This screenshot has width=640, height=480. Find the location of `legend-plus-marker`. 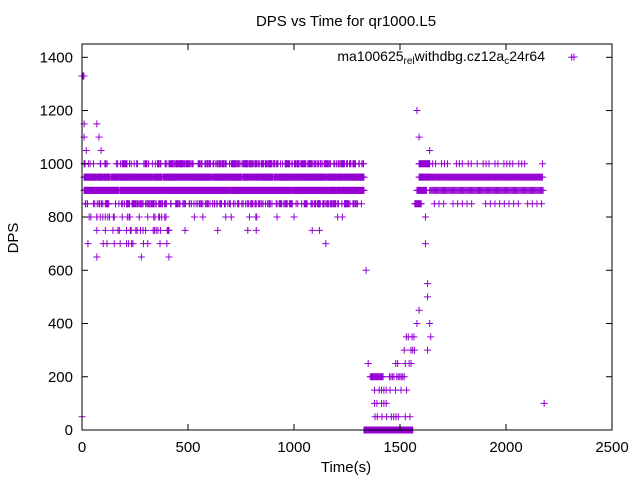

legend-plus-marker is located at coordinates (574, 57).